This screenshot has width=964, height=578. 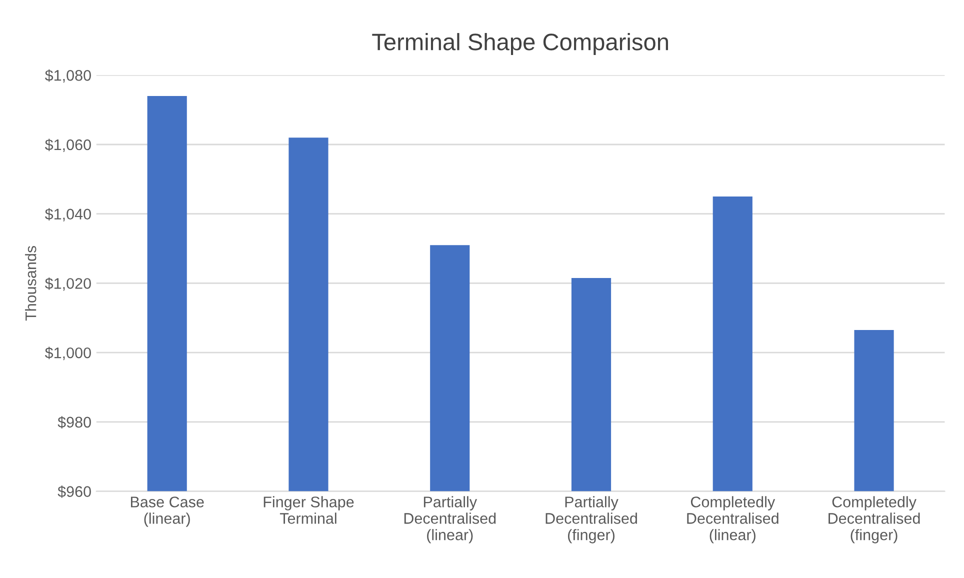 I want to click on y-tick-label: $1,000, so click(x=67, y=353).